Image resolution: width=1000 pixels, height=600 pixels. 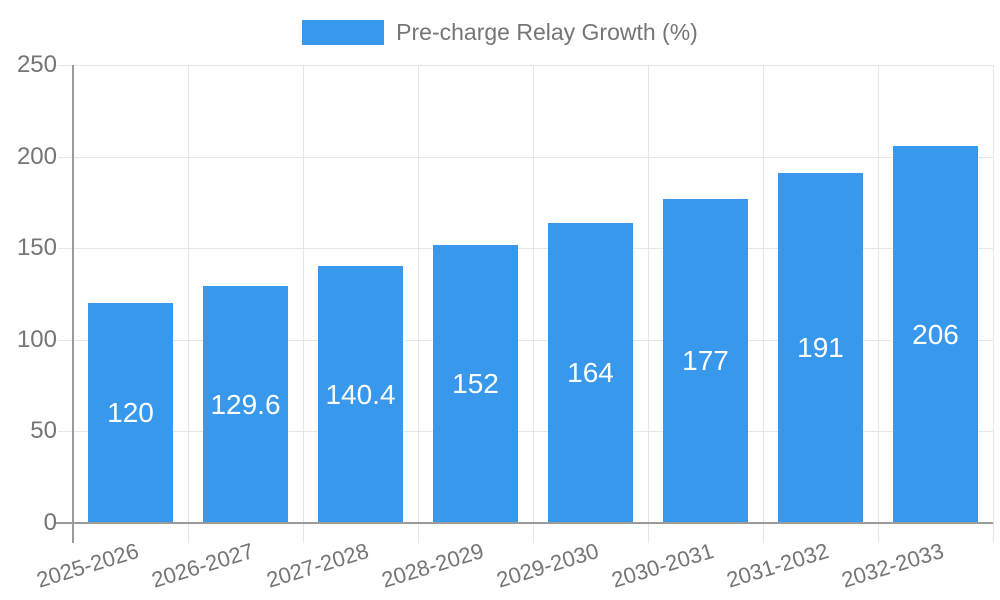 I want to click on bar-value-label: 129.6, so click(x=245, y=404).